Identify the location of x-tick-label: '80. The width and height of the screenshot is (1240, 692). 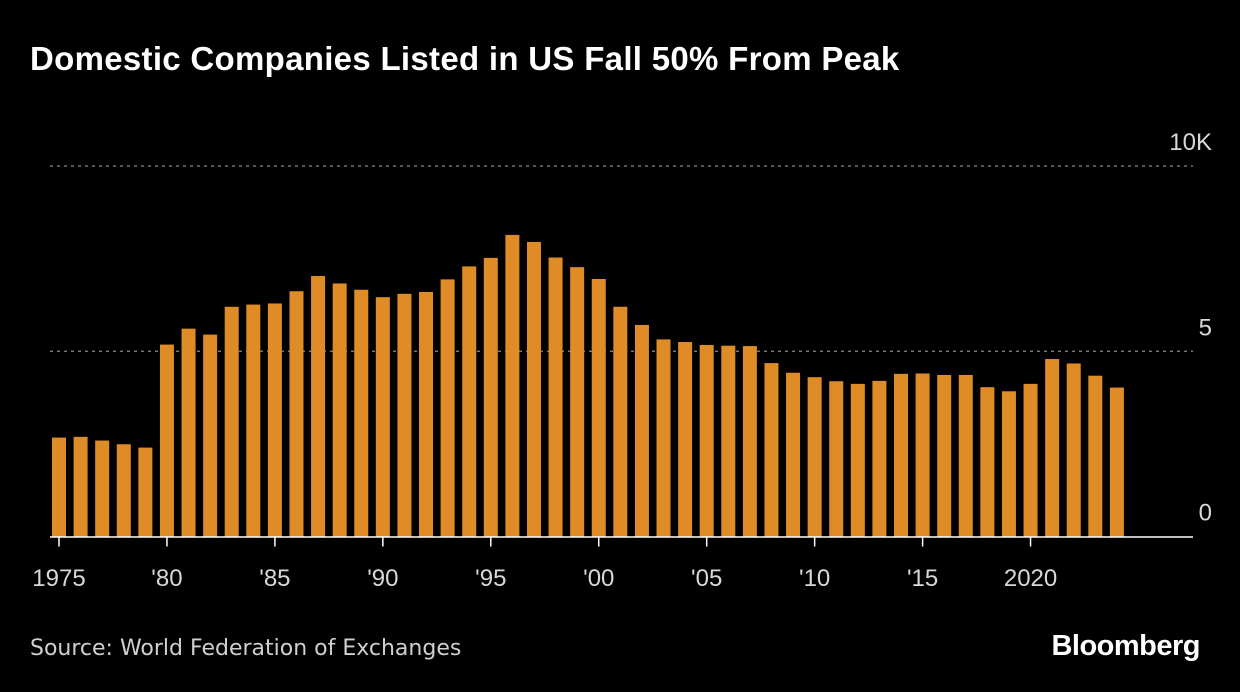
(166, 578).